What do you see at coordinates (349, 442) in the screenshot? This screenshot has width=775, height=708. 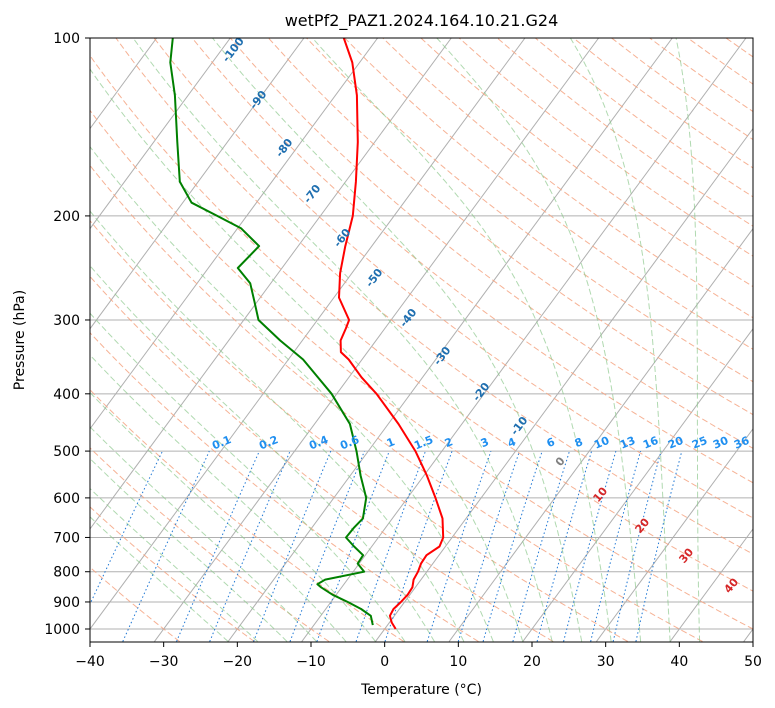 I see `mixing-ratio-label: 0.6` at bounding box center [349, 442].